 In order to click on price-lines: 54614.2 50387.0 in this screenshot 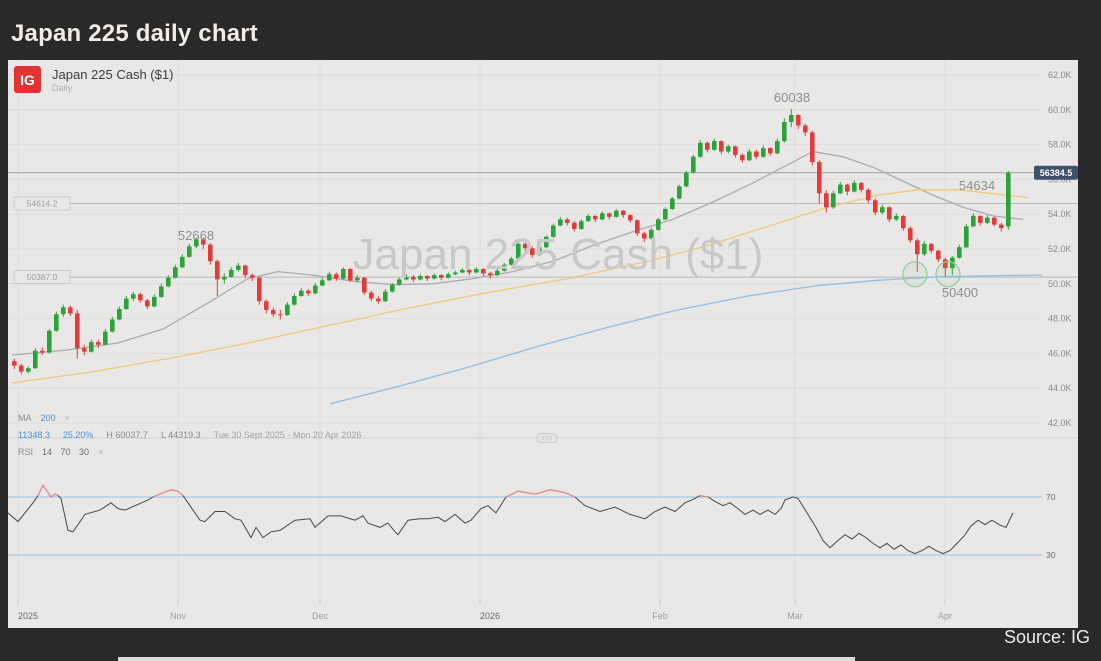, I will do `click(545, 240)`.